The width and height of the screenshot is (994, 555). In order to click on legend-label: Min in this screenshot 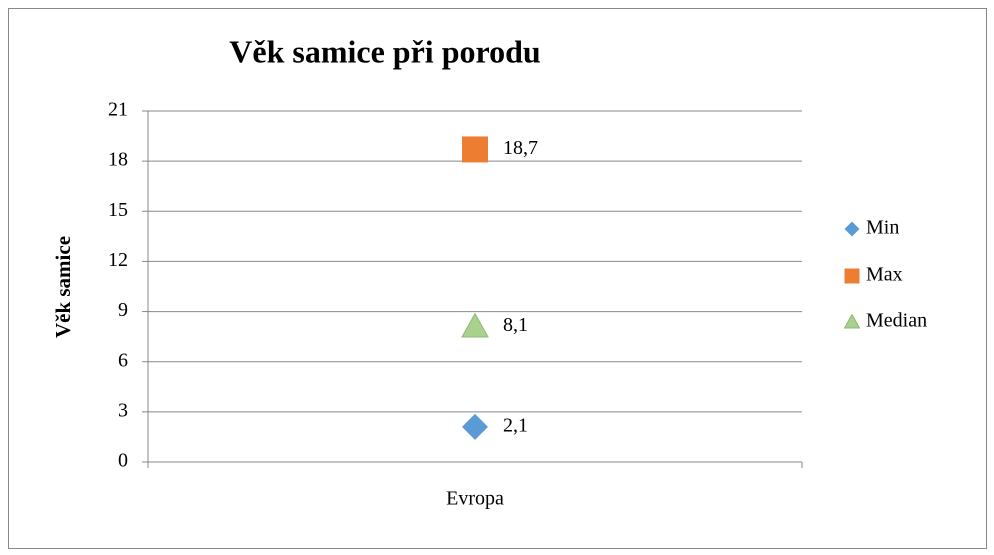, I will do `click(882, 228)`.